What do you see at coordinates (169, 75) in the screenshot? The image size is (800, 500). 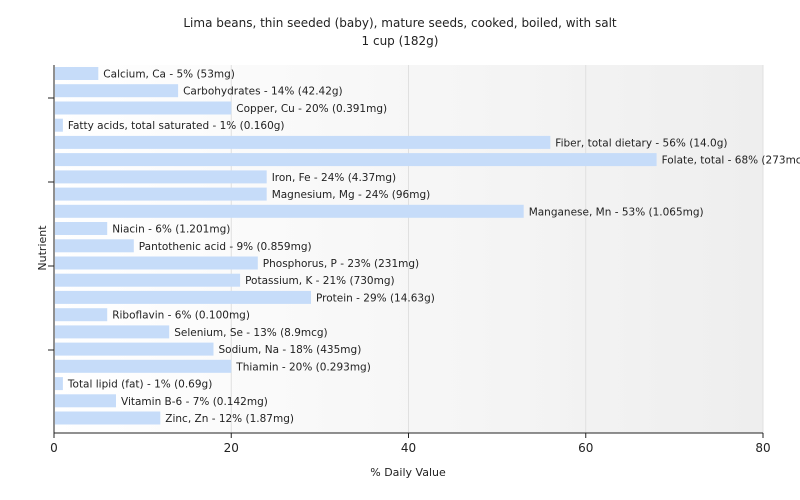 I see `bar-label: Calcium, Ca - 5% (53mg)` at bounding box center [169, 75].